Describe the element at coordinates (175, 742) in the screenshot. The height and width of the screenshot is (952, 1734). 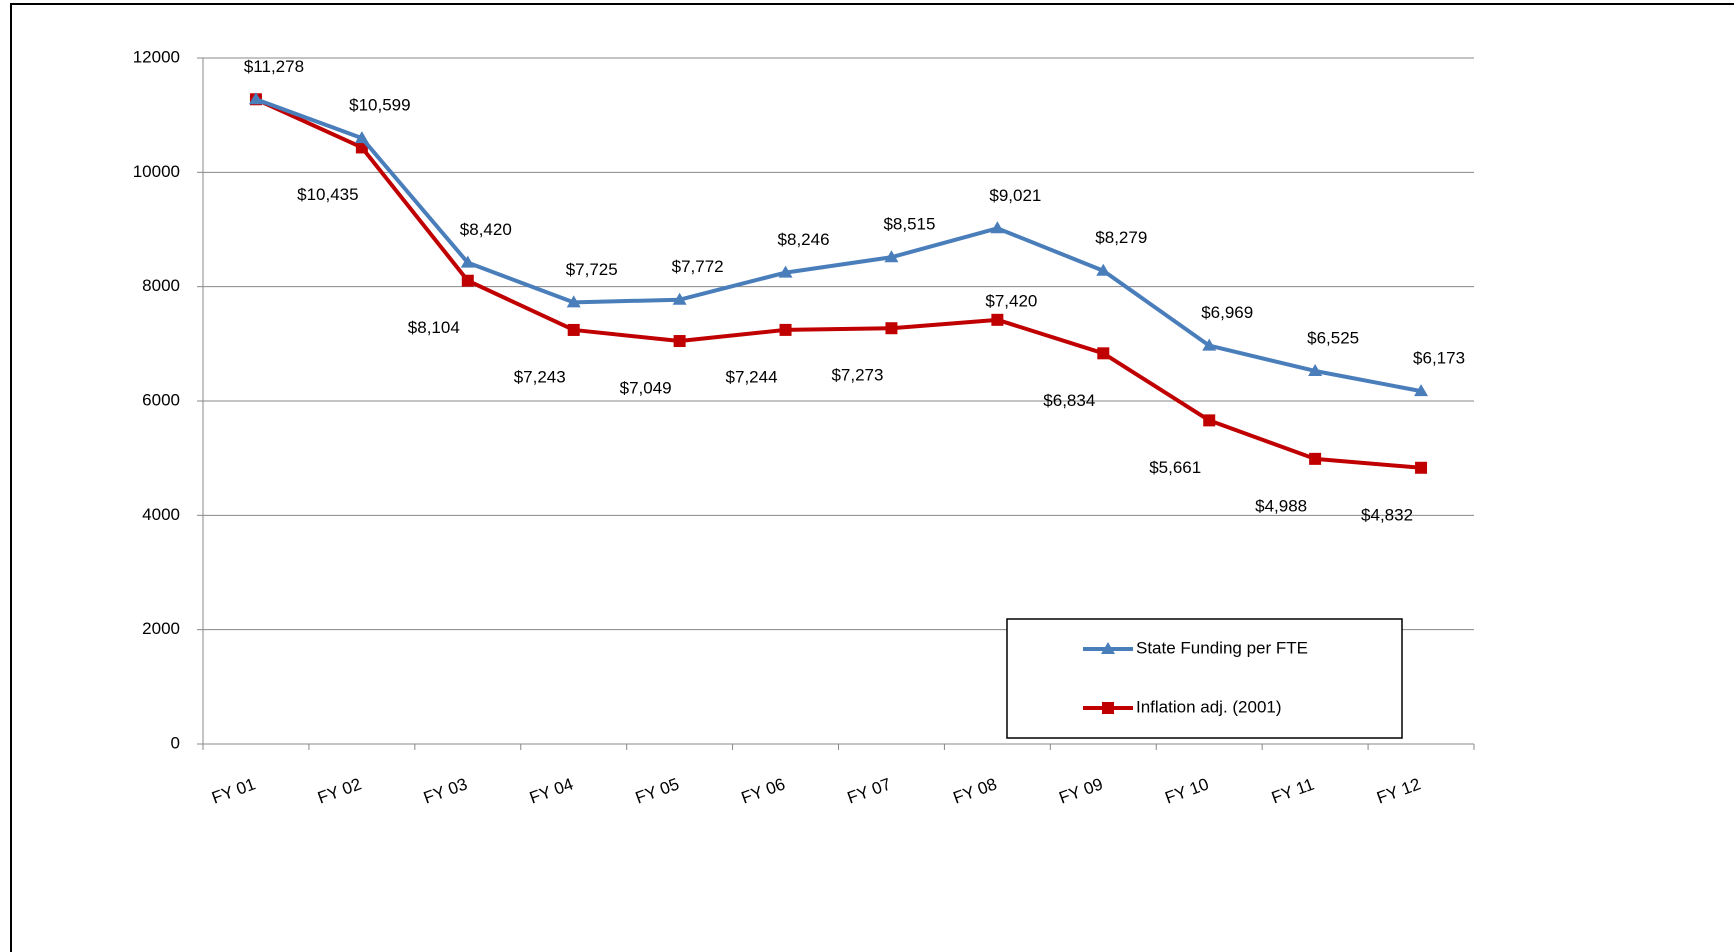
I see `y-tick-label: 0` at that location.